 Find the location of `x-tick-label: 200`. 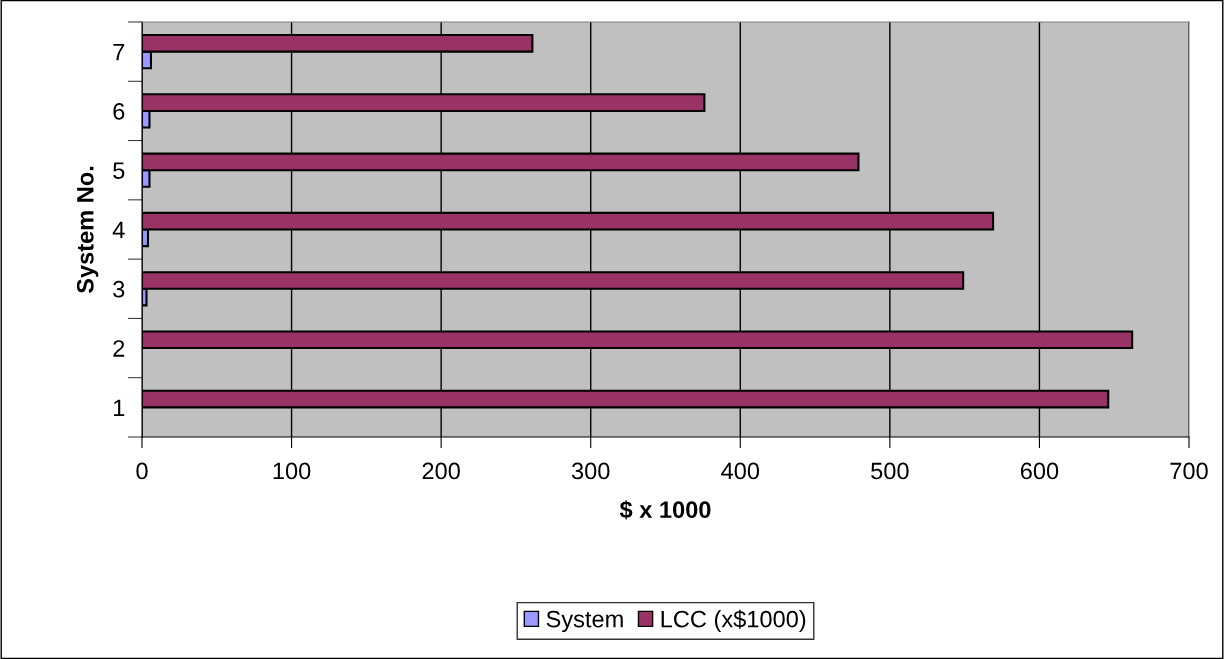

x-tick-label: 200 is located at coordinates (441, 471).